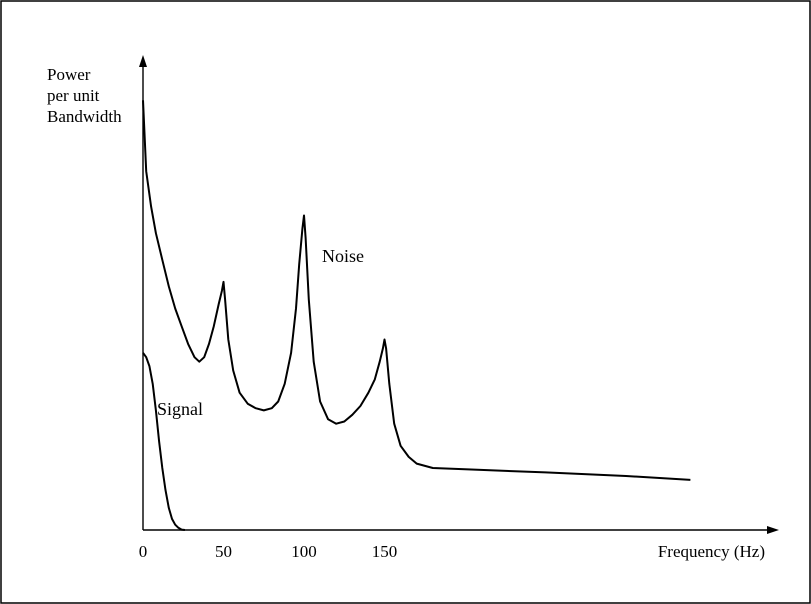  Describe the element at coordinates (711, 551) in the screenshot. I see `x-axis-label: Frequency (Hz)` at that location.